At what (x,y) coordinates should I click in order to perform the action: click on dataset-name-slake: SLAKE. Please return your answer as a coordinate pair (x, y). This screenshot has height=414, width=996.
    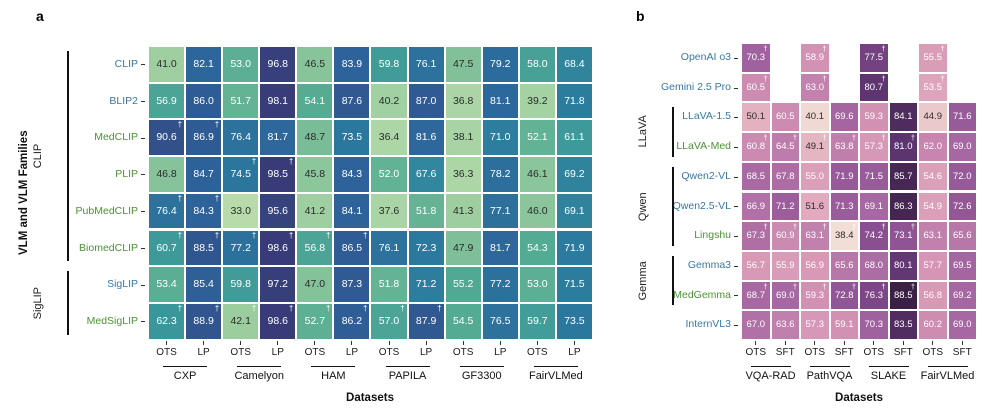
    Looking at the image, I should click on (888, 376).